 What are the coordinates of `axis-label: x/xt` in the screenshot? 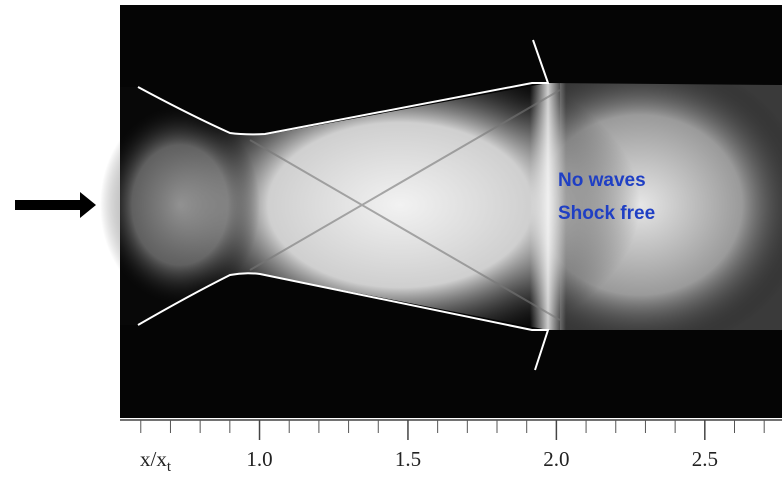 It's located at (156, 461).